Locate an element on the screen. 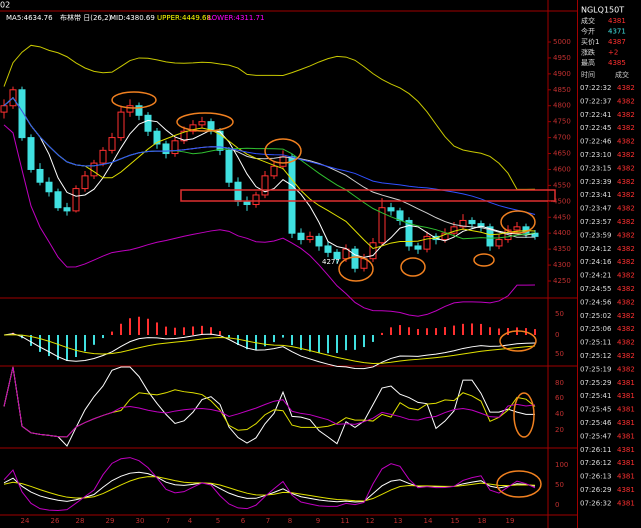 This screenshot has height=528, width=641. price-tick-label: 4450 is located at coordinates (562, 217).